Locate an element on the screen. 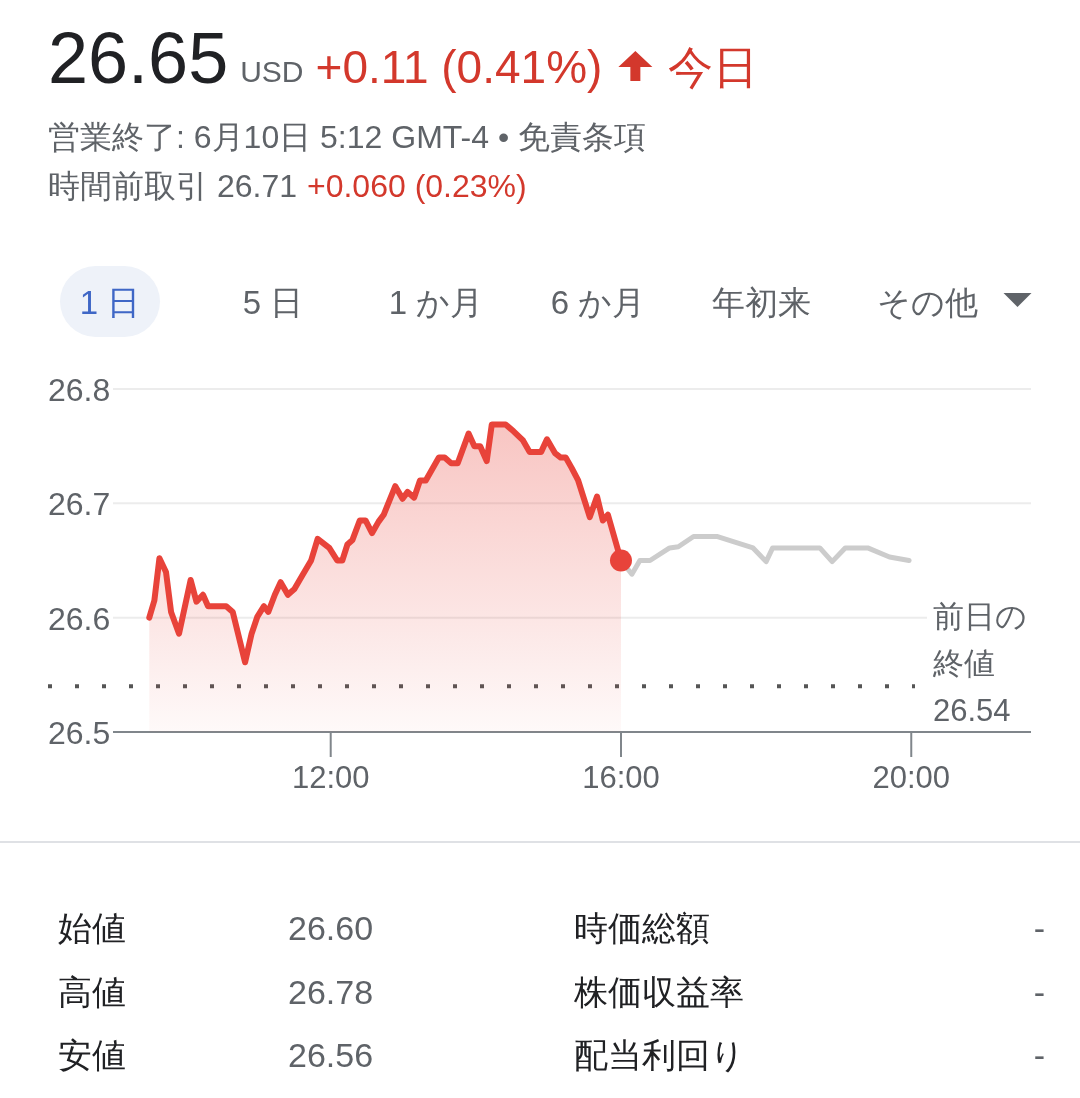 This screenshot has width=1080, height=1098. subtitle: 営業終了: 6月10日 5:12 GMT-4 • 免責条項 is located at coordinates (347, 137).